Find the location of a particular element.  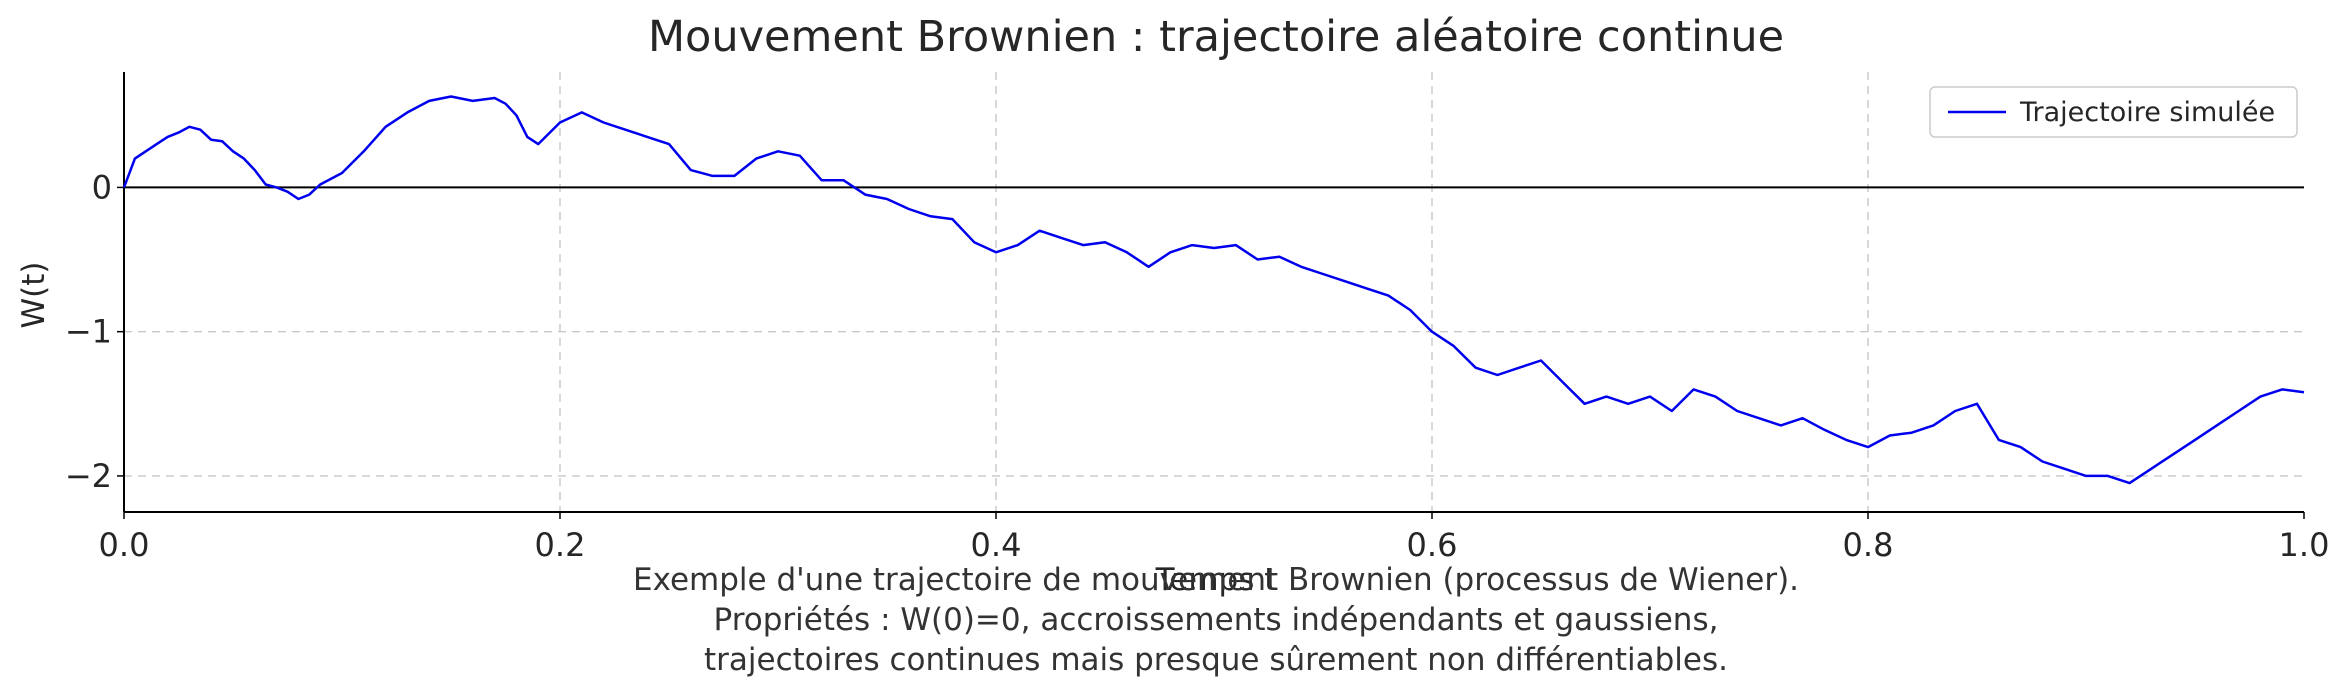

y-tick-label-0: −2 is located at coordinates (88, 476).